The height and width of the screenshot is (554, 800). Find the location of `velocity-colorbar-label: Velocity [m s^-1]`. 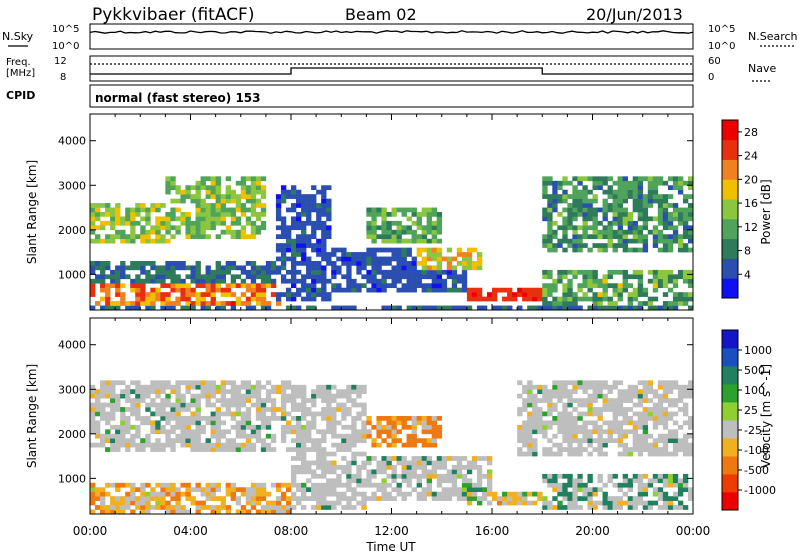

velocity-colorbar-label: Velocity [m s^-1] is located at coordinates (766, 416).